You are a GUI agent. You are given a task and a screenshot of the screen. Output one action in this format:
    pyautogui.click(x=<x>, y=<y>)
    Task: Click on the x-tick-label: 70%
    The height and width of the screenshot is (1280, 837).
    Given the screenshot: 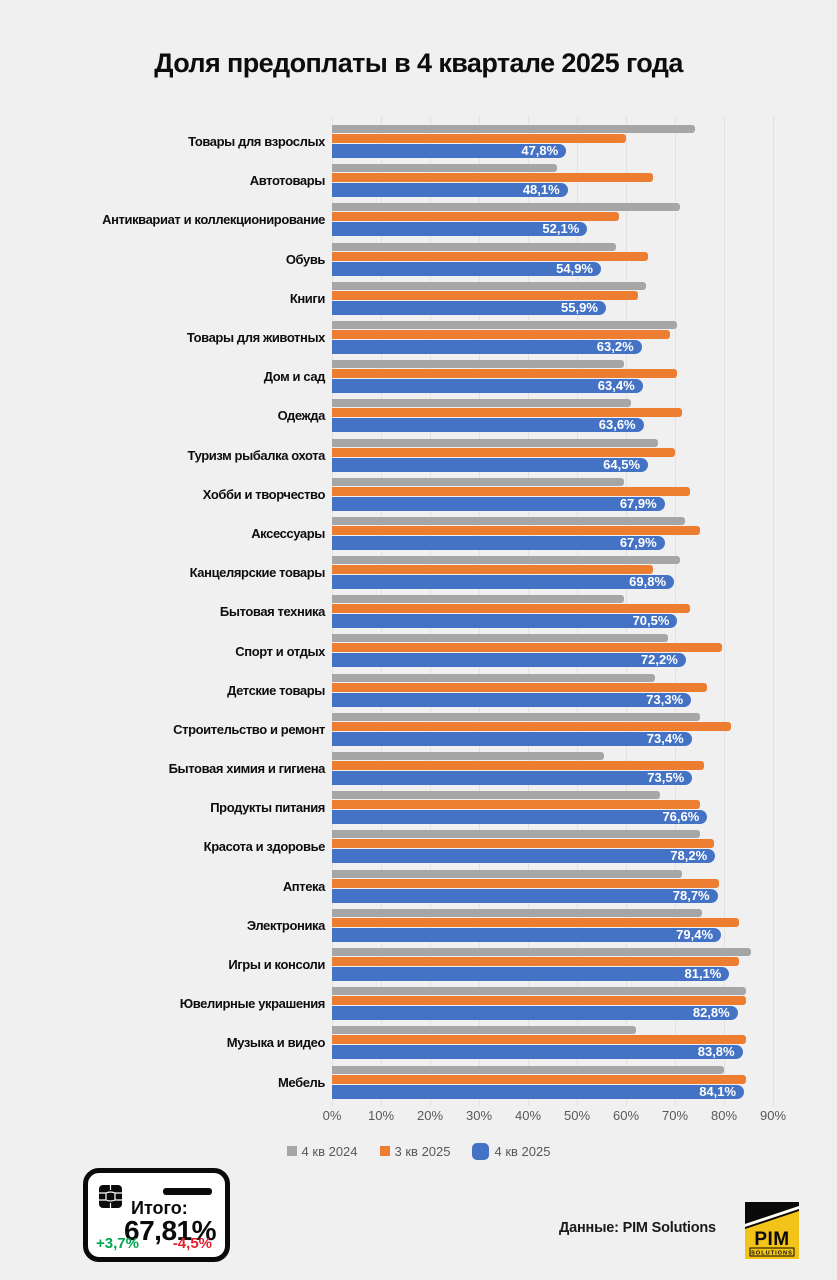 What is the action you would take?
    pyautogui.click(x=675, y=1115)
    